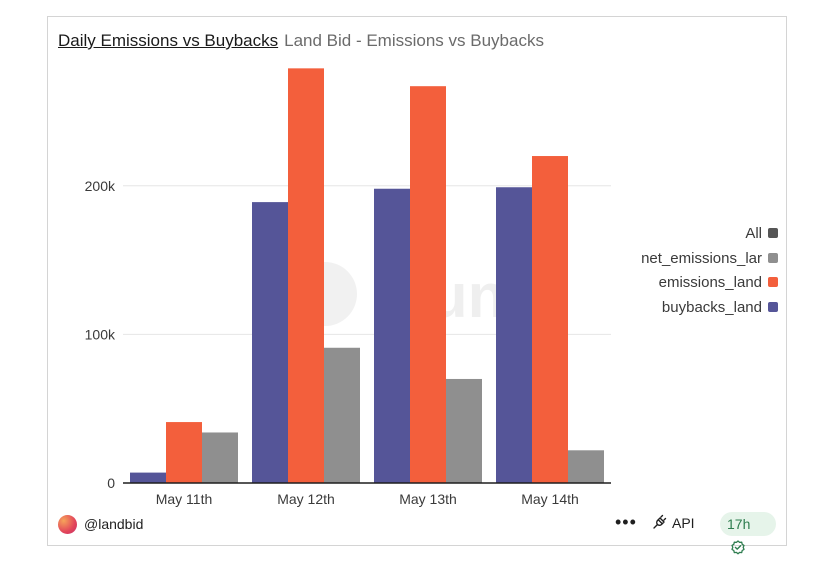 The width and height of the screenshot is (816, 567). I want to click on y-tick-label: 200k, so click(100, 186).